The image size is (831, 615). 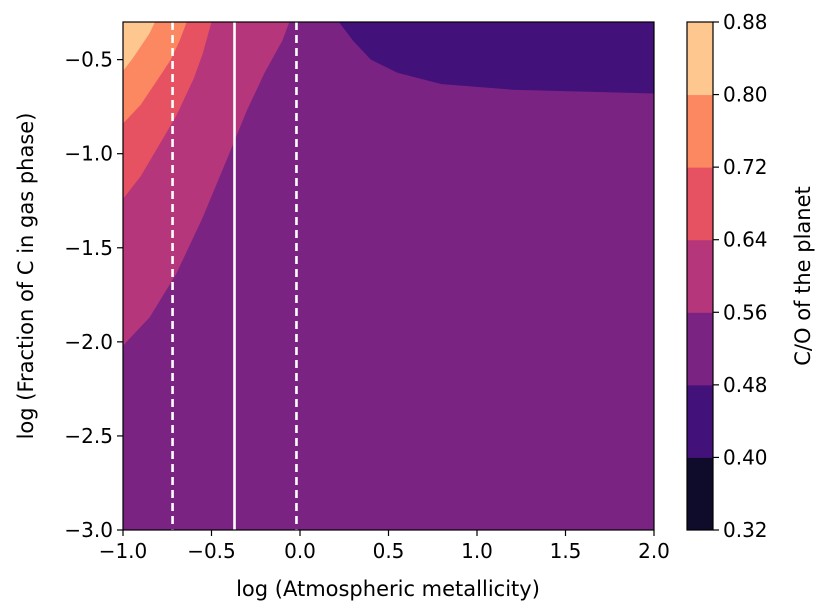 What do you see at coordinates (139, 46) in the screenshot?
I see `region-co-0.80-0.88` at bounding box center [139, 46].